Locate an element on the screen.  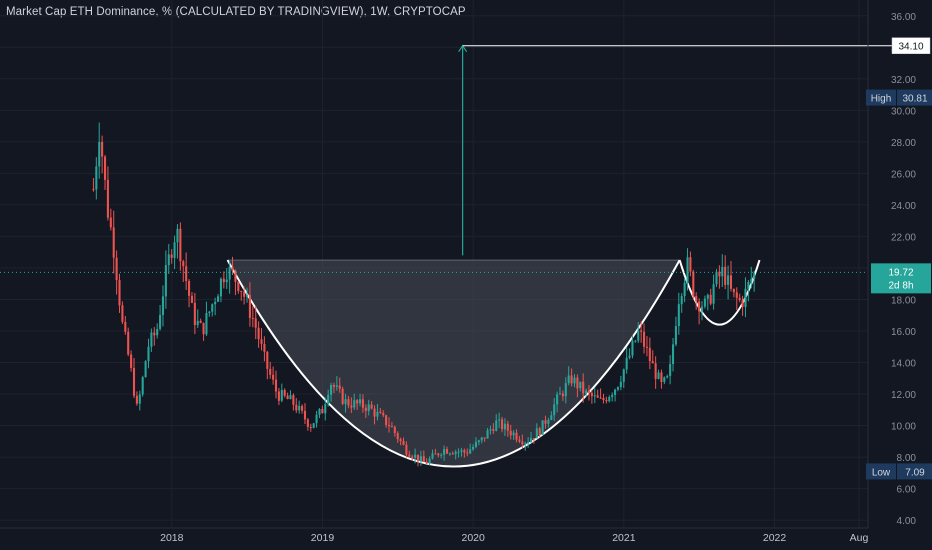
high-value: 30.81 is located at coordinates (914, 99).